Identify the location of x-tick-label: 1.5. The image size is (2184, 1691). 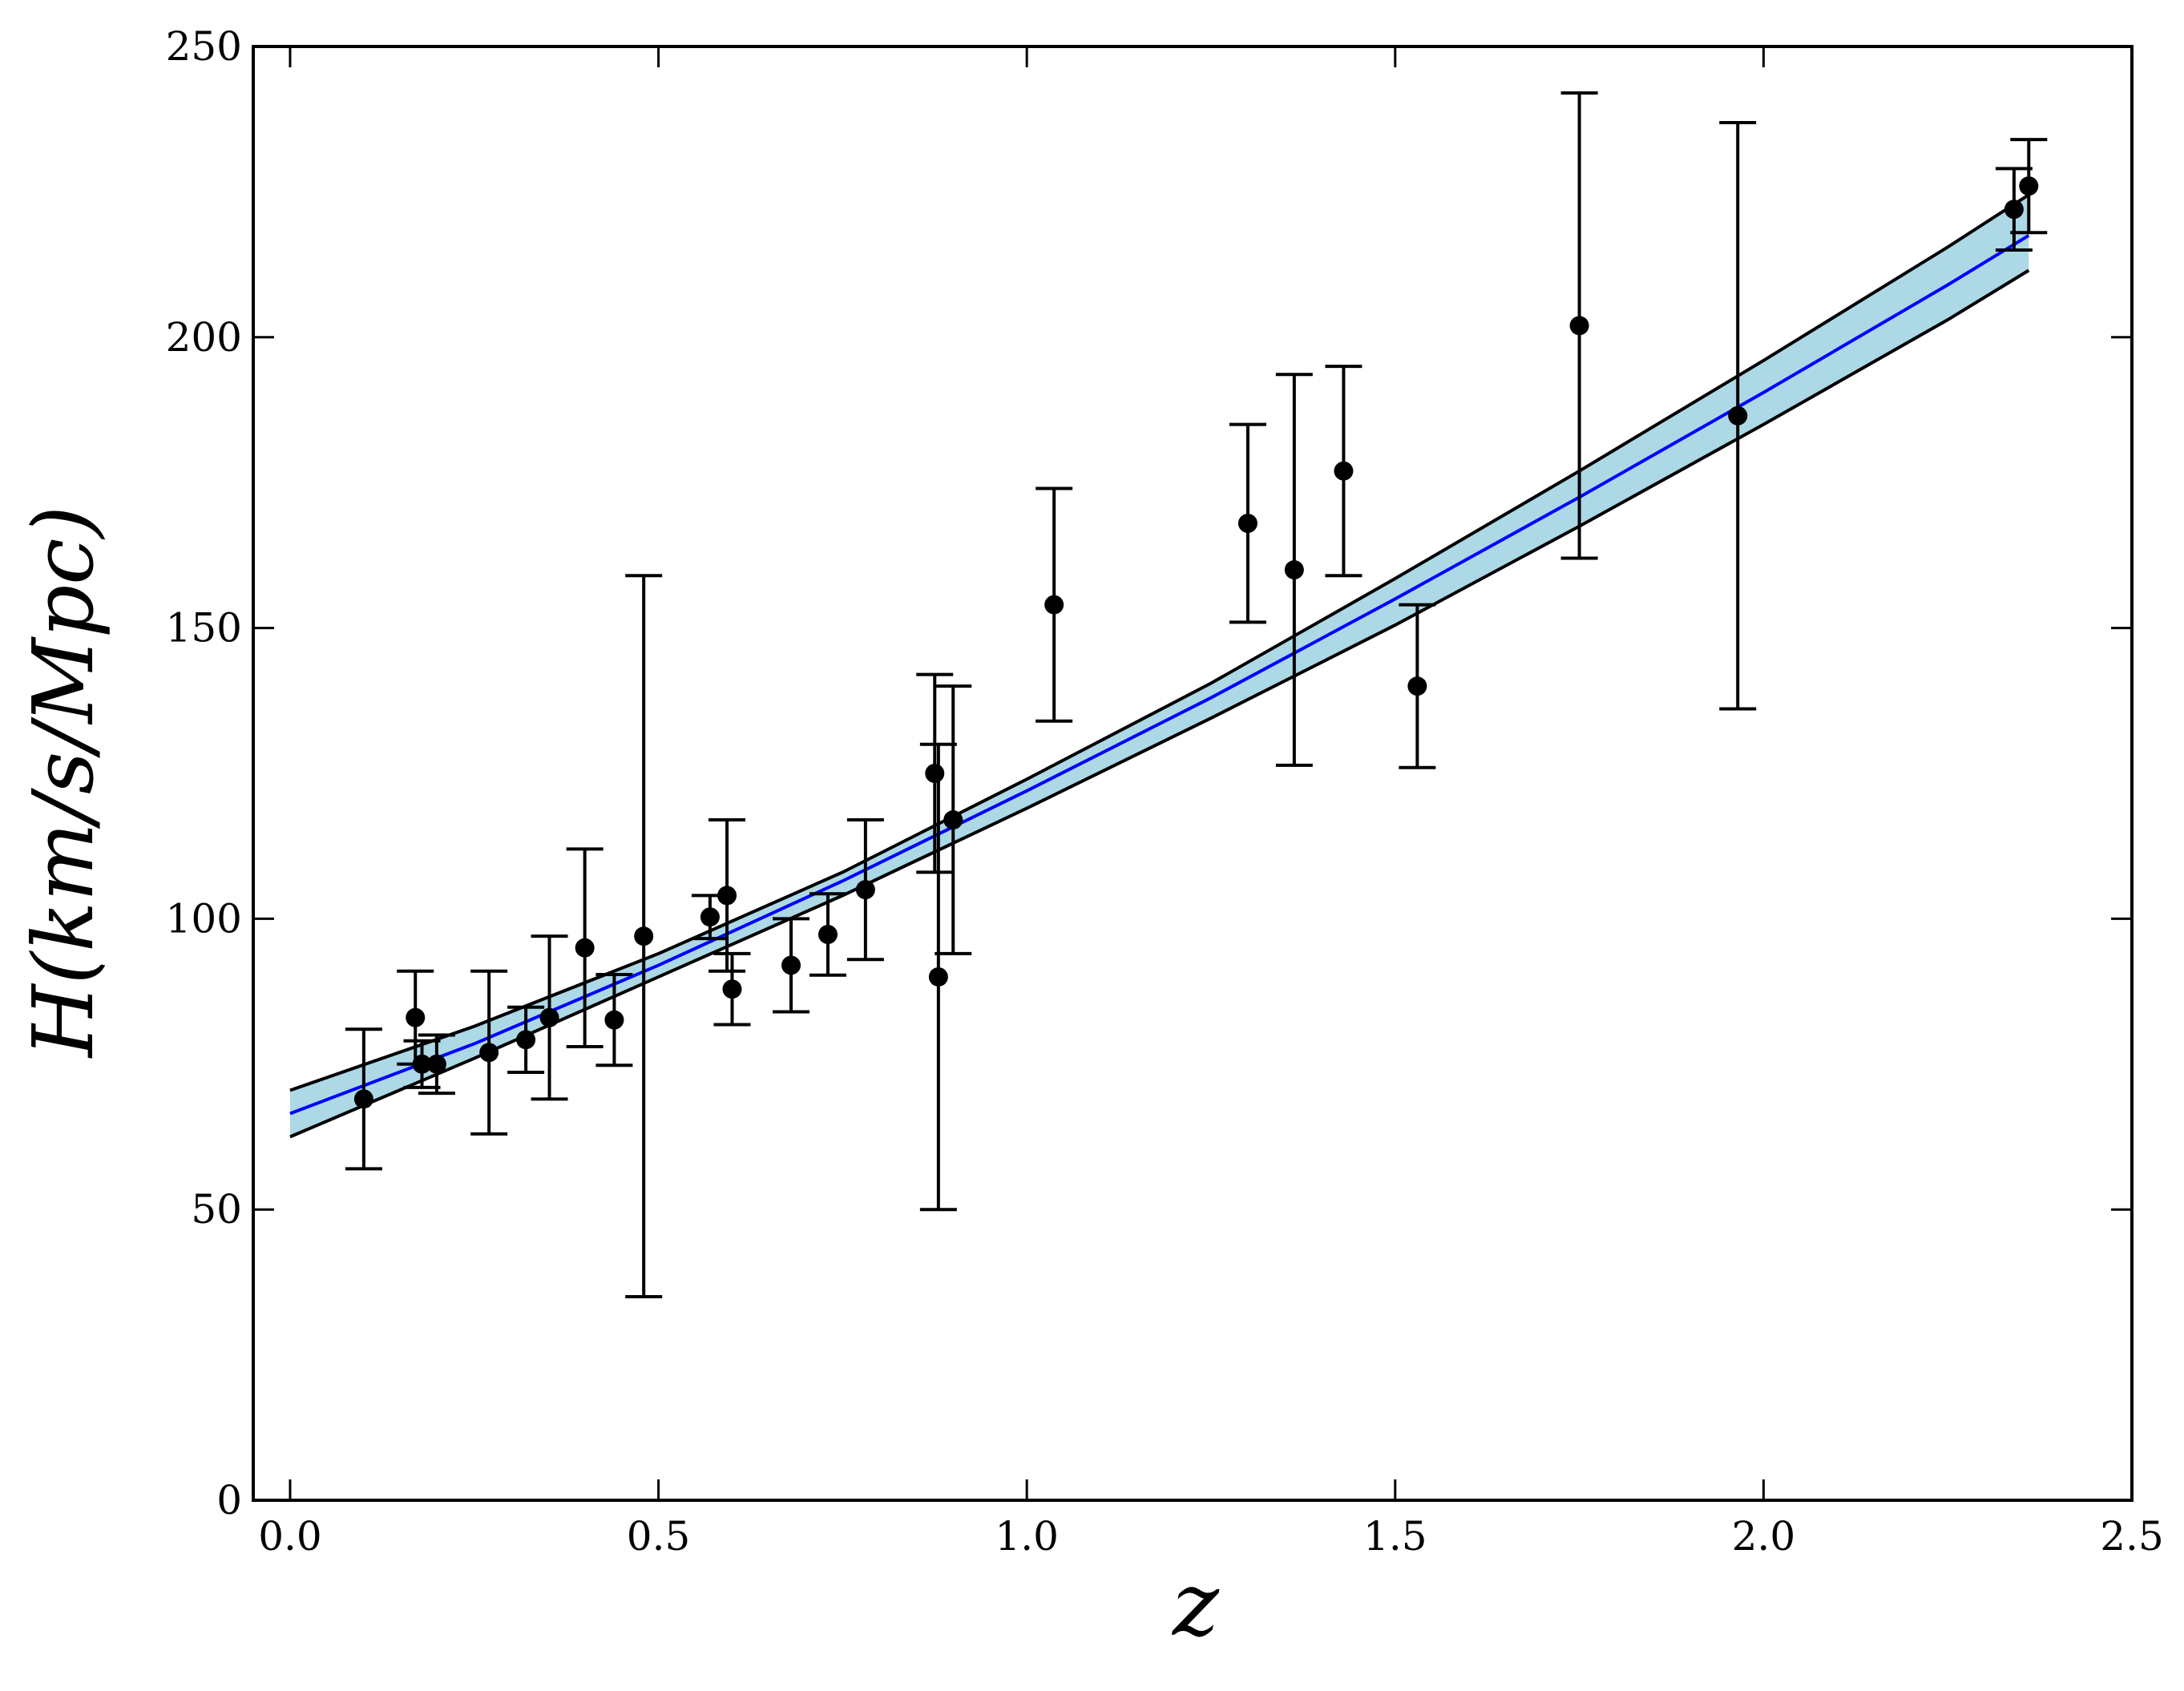
(1395, 1537).